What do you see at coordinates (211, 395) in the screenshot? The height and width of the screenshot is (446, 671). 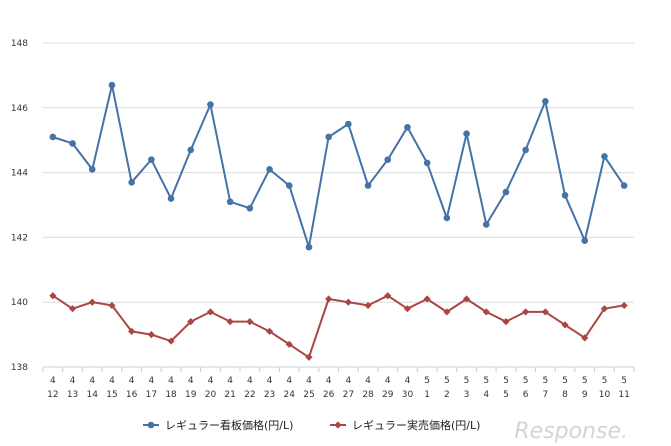 I see `x-tick-label-day: 20` at bounding box center [211, 395].